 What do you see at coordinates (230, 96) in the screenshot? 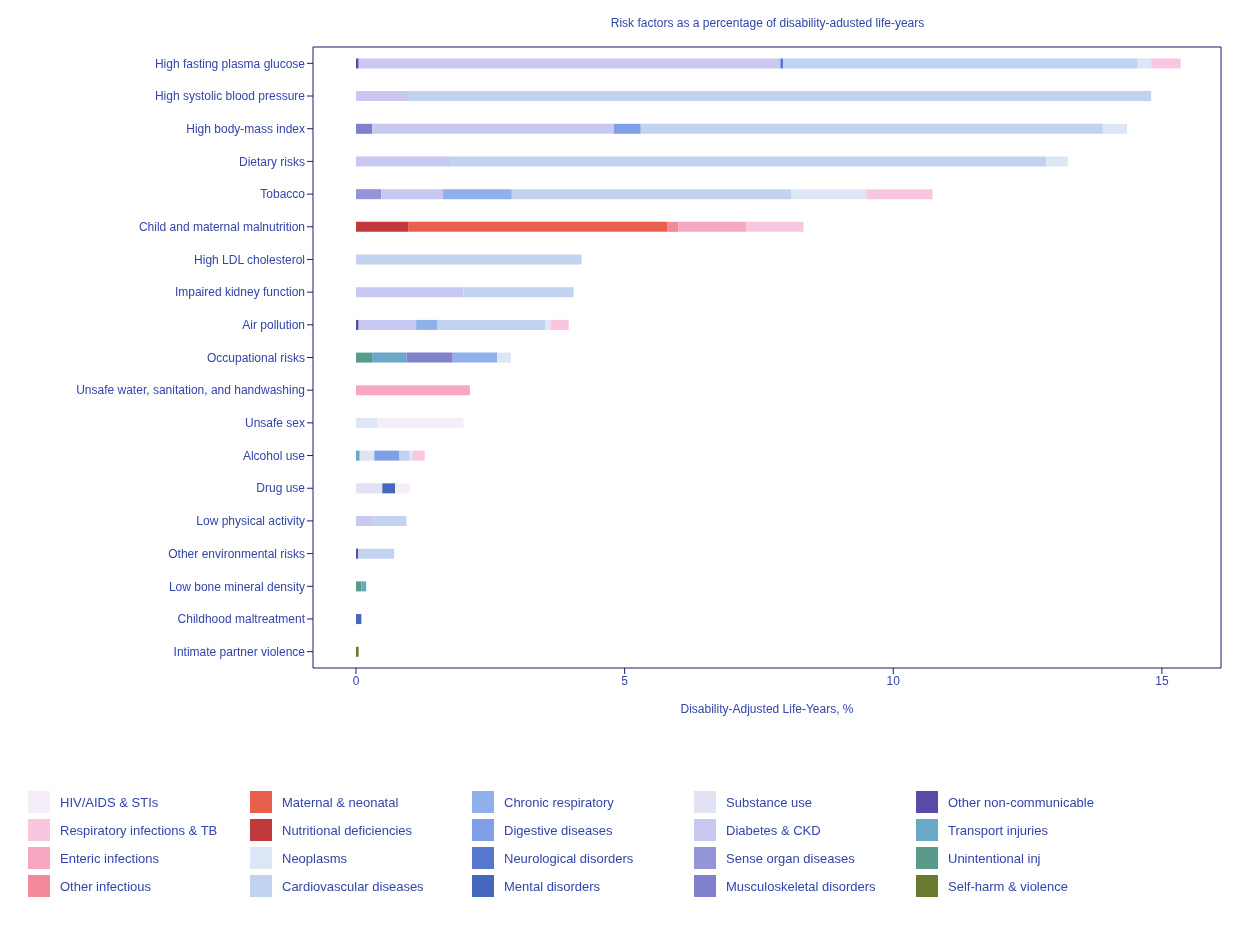
I see `y-tick-label: High systolic blood pressure` at bounding box center [230, 96].